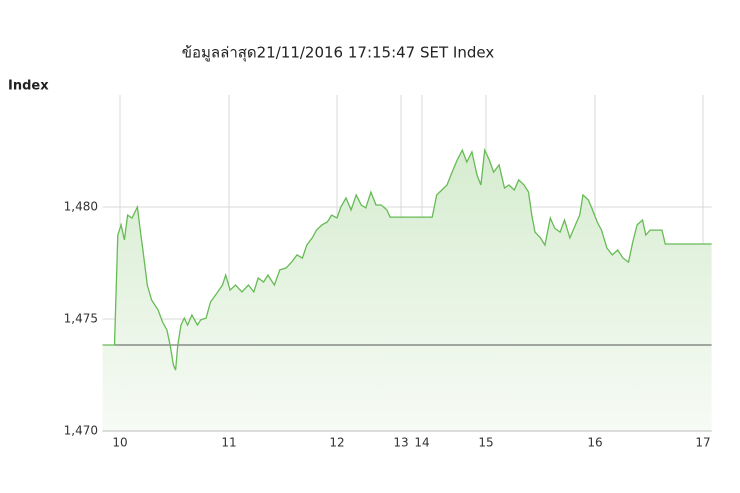 The height and width of the screenshot is (493, 740). What do you see at coordinates (81, 207) in the screenshot?
I see `y-tick-label: 1,480` at bounding box center [81, 207].